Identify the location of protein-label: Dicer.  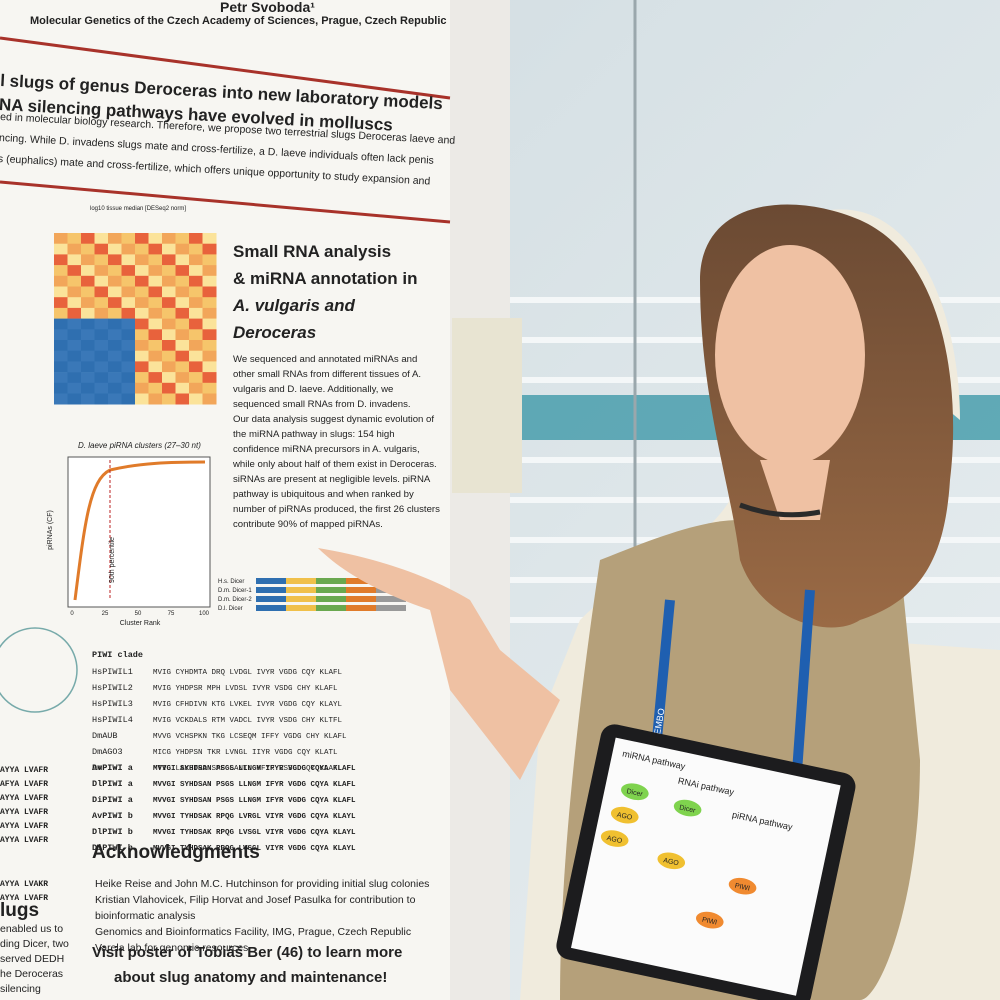
(635, 793).